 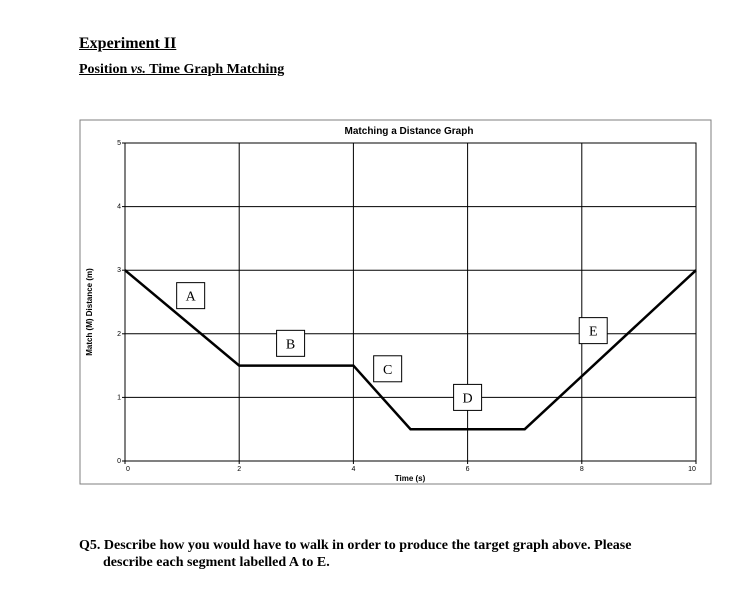 I want to click on x-tick-label: 8, so click(x=582, y=469).